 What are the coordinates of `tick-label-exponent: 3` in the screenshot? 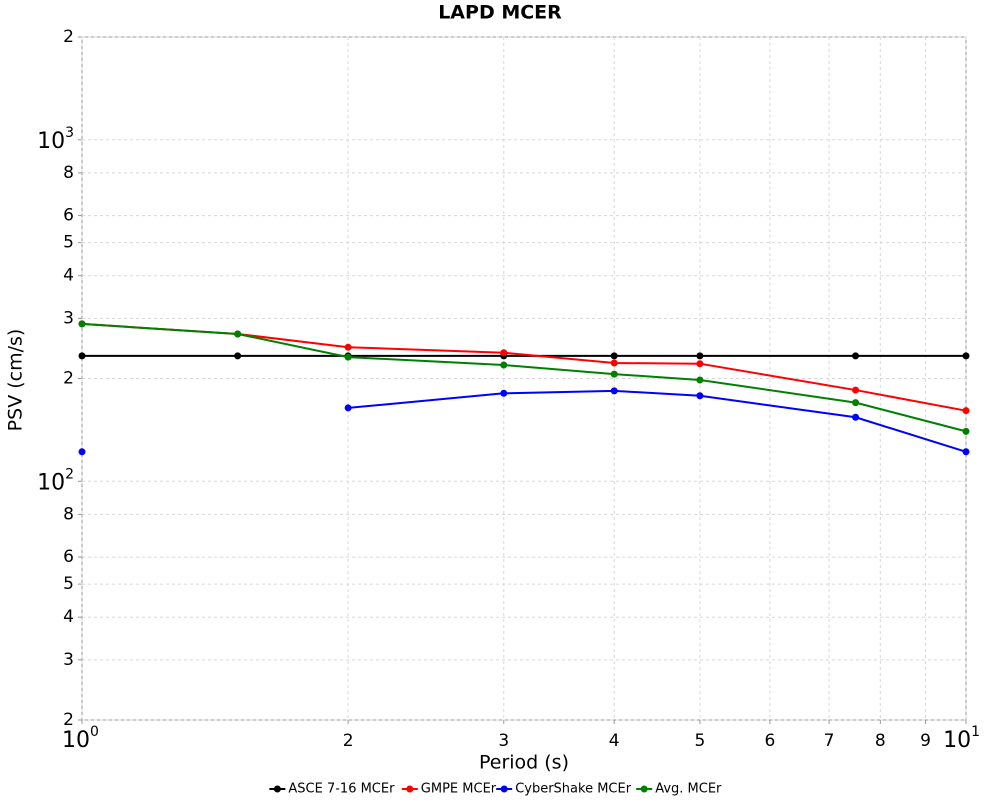 It's located at (69, 133).